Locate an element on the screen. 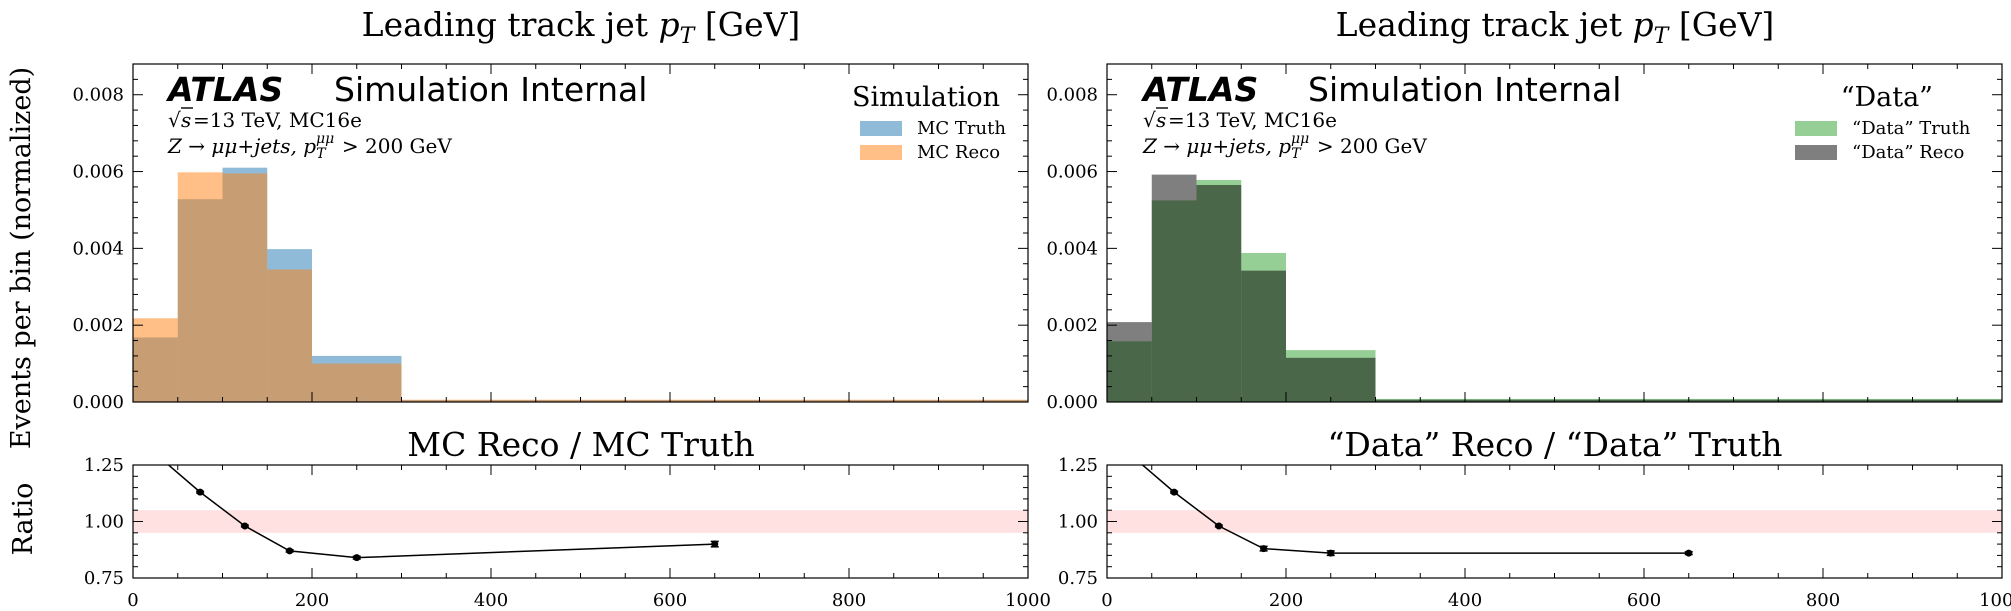 The image size is (2011, 611). left-main-ytick-label-2: 0.004 is located at coordinates (98, 248).